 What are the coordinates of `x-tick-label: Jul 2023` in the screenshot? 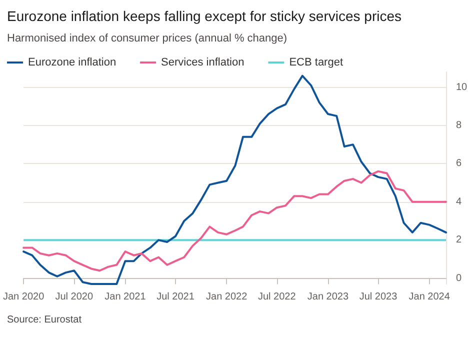 It's located at (378, 297).